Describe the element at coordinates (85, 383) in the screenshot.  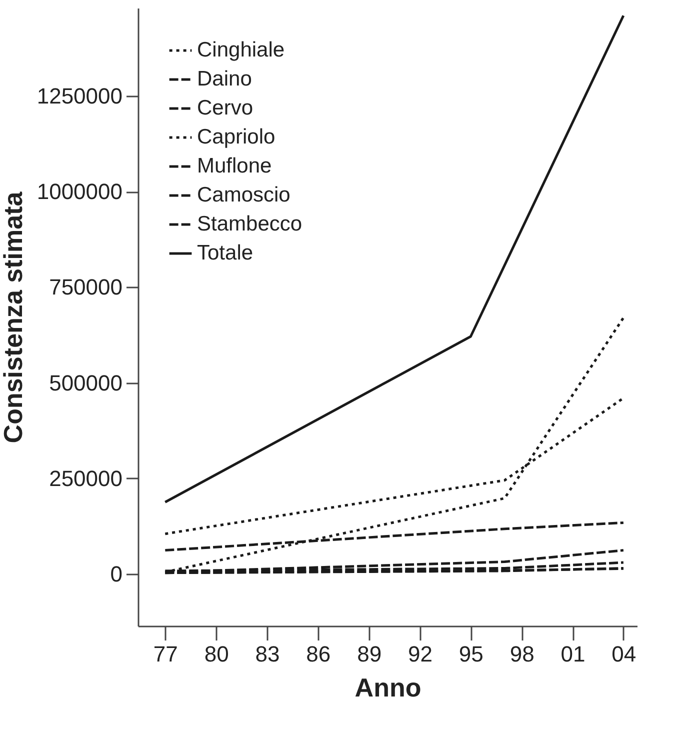
I see `y-tick-label: 500000` at that location.